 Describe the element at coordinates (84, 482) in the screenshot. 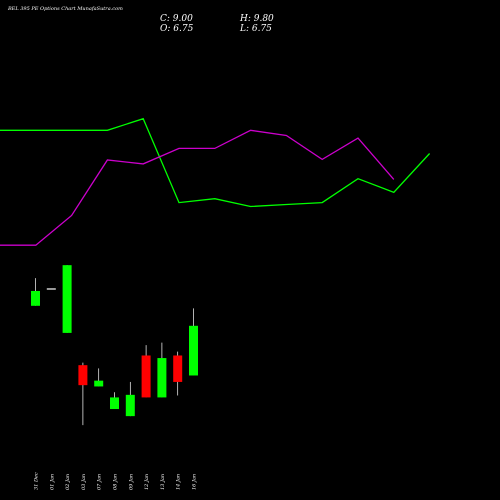

I see `x-tick-label: 03 Jan` at that location.